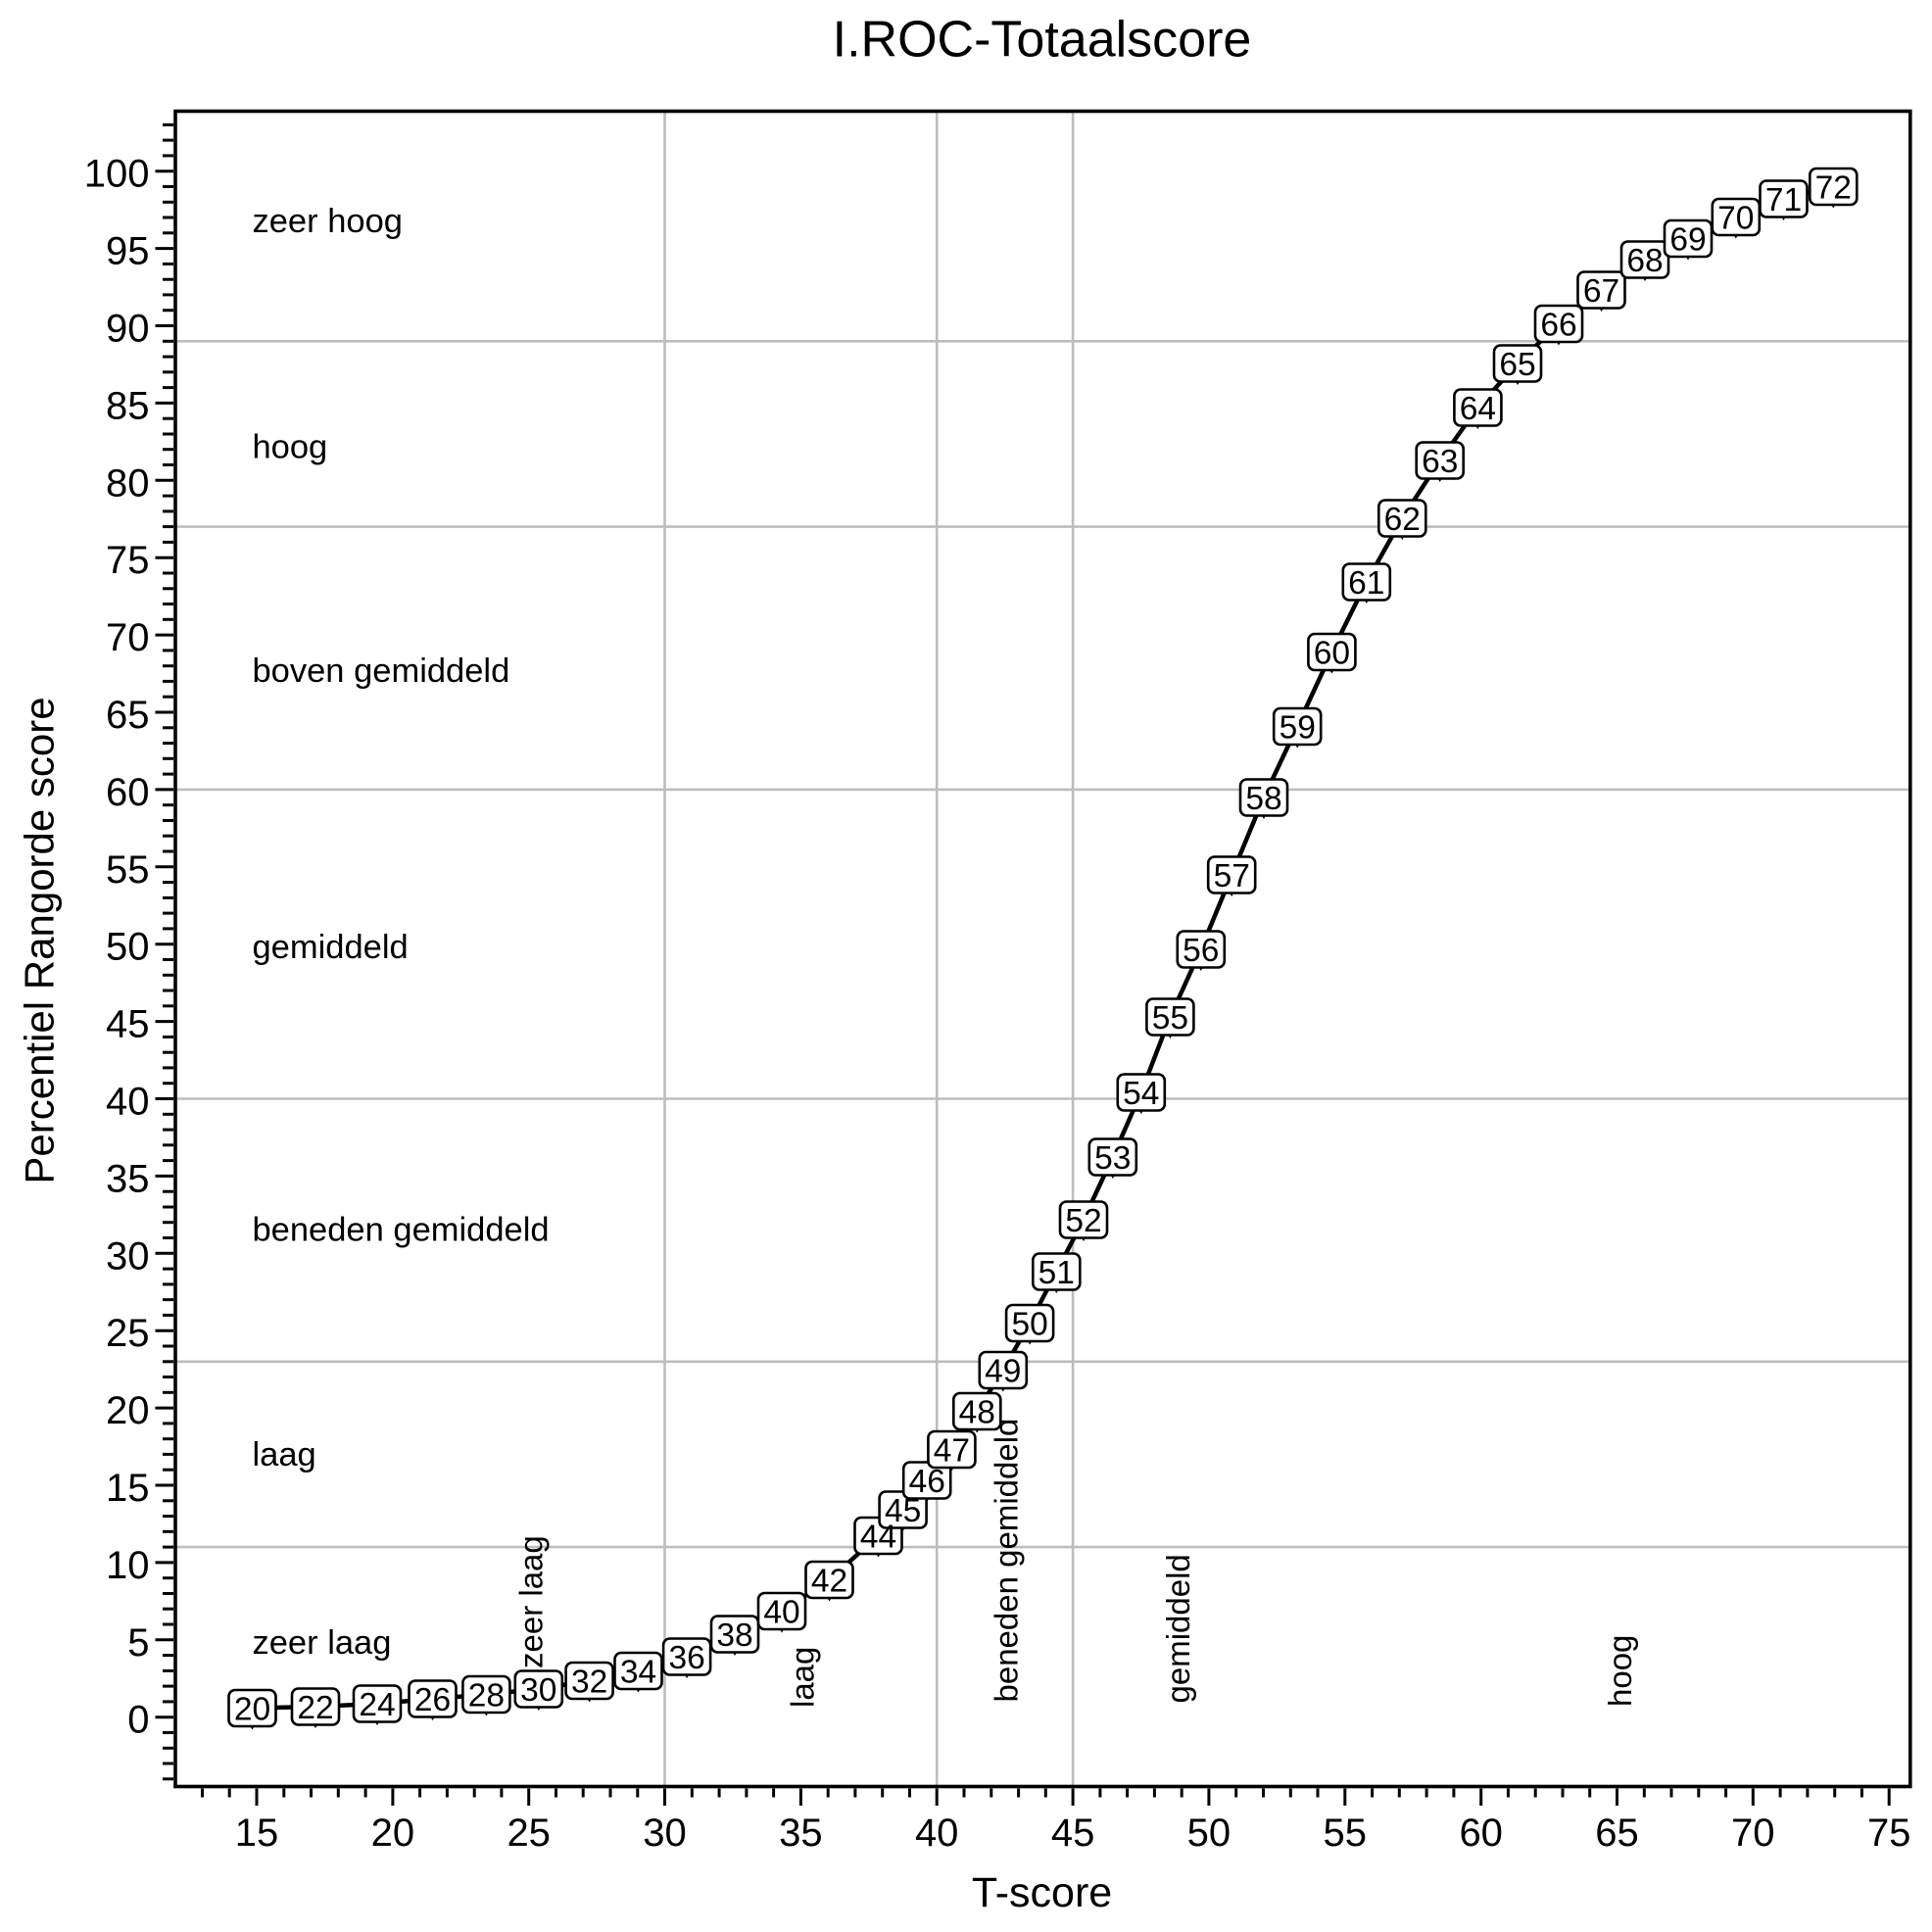 The width and height of the screenshot is (1932, 1932). Describe the element at coordinates (1042, 1892) in the screenshot. I see `svg-text: T-score` at that location.